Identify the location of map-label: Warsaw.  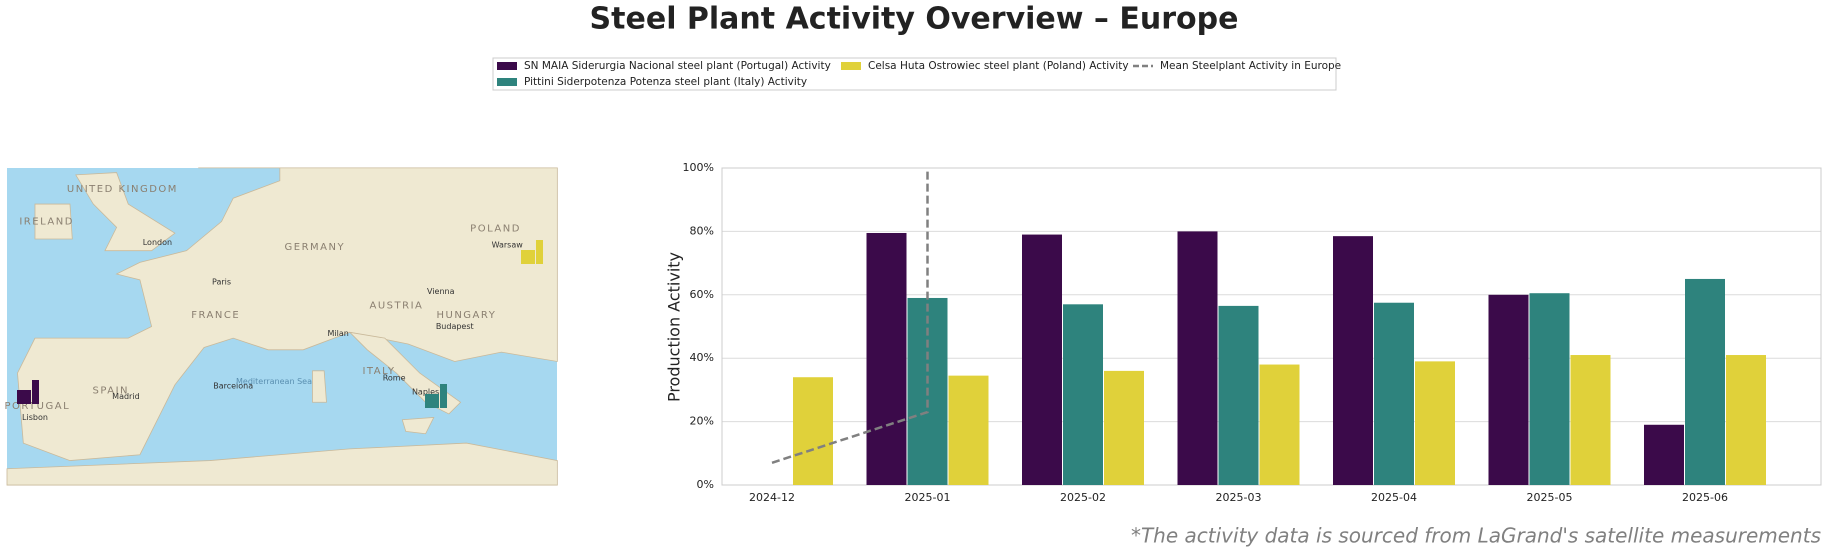
(508, 244).